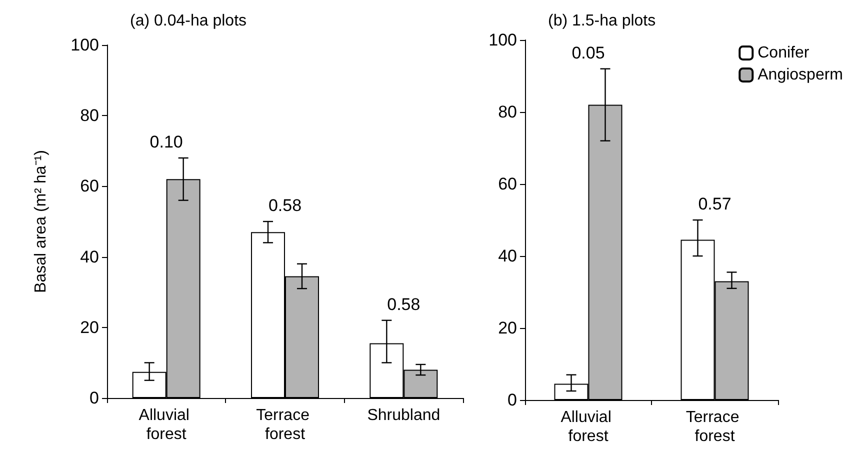 The image size is (848, 454). Describe the element at coordinates (403, 415) in the screenshot. I see `x-tick-label: Shrubland` at that location.